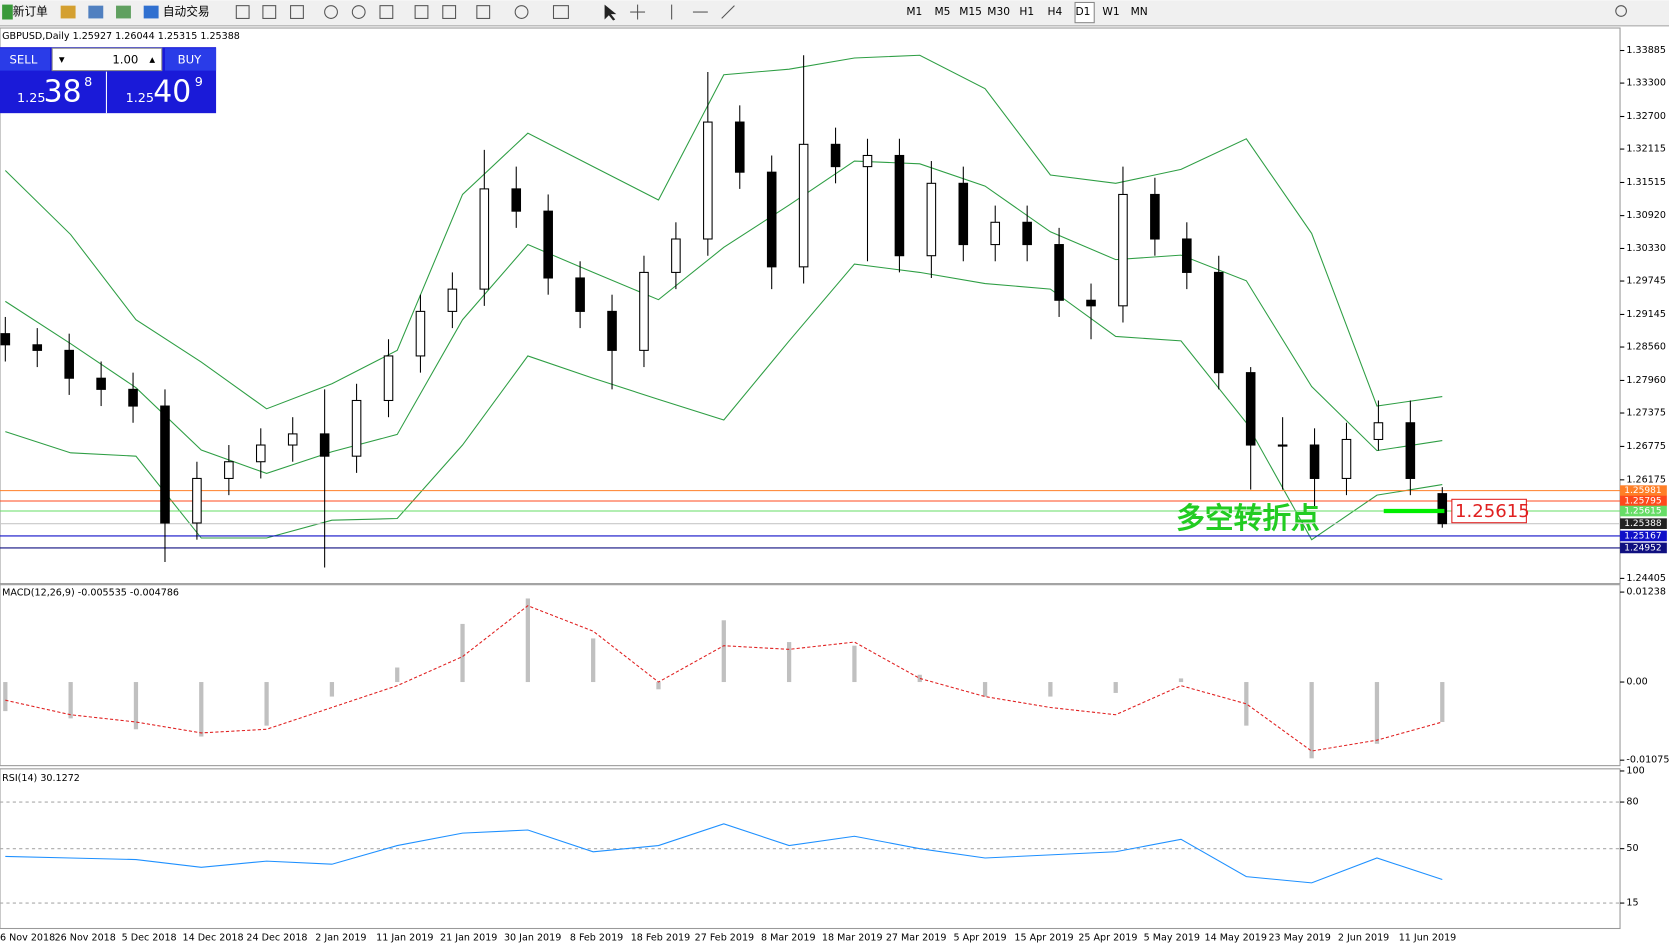 The image size is (1669, 948). What do you see at coordinates (1646, 248) in the screenshot?
I see `y-tick-label: 1.30330` at bounding box center [1646, 248].